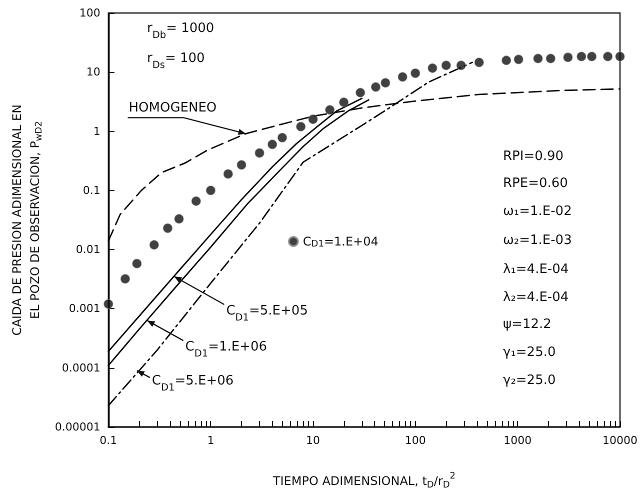 The height and width of the screenshot is (501, 643). What do you see at coordinates (529, 352) in the screenshot?
I see `annotation: γ₁=25.0` at bounding box center [529, 352].